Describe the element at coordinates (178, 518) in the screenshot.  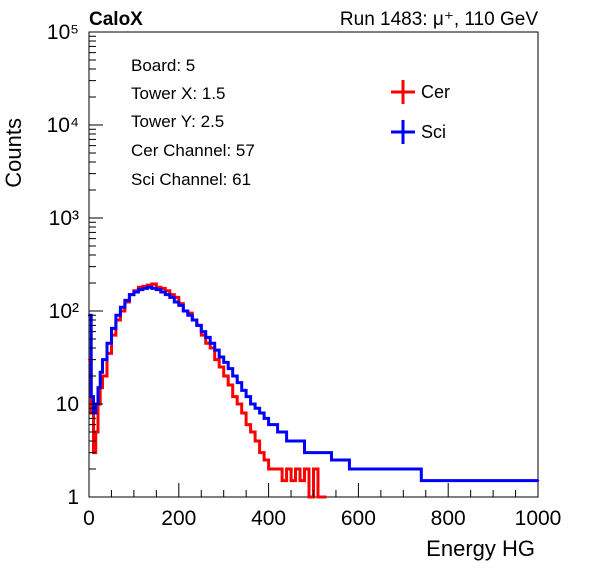
I see `x-tick-label: 200` at that location.